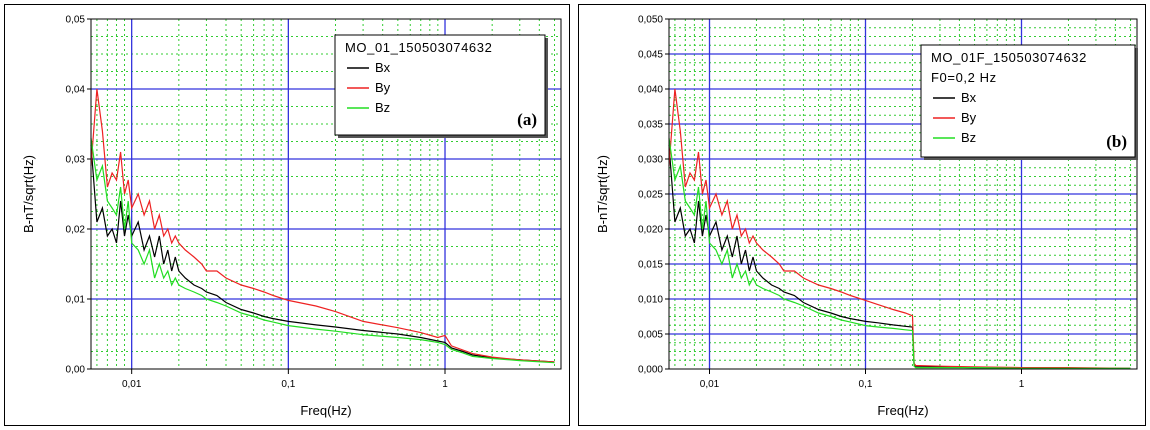 This screenshot has width=1150, height=430. Describe the element at coordinates (650, 230) in the screenshot. I see `y-tick-label: 0,020` at that location.